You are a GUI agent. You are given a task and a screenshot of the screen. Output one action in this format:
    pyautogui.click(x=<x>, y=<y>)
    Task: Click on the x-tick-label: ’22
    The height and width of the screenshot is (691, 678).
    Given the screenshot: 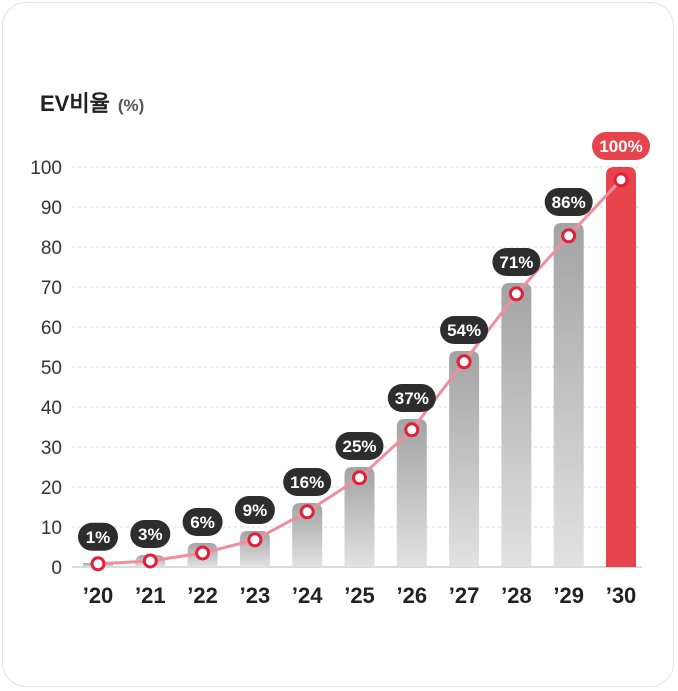 What is the action you would take?
    pyautogui.click(x=202, y=595)
    